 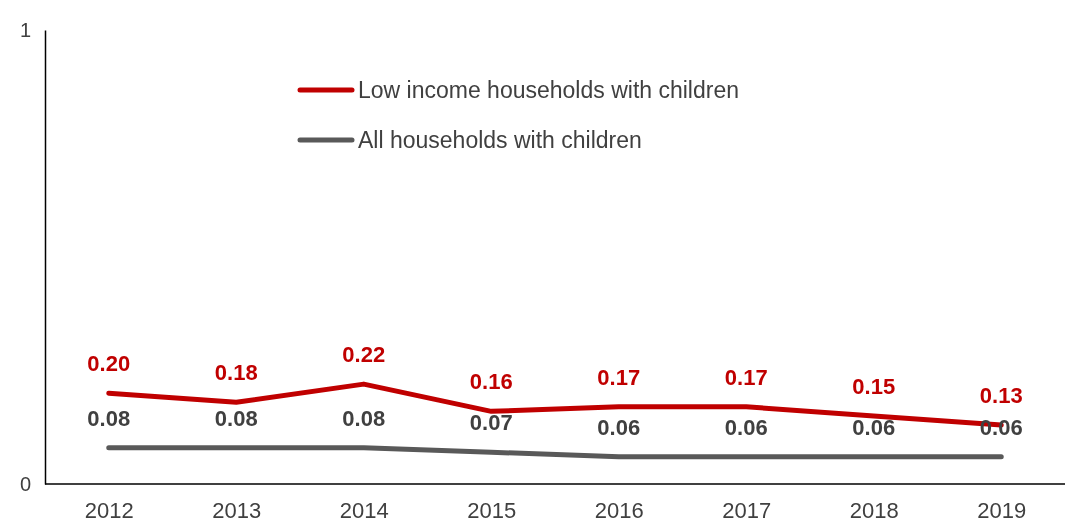 I want to click on data-label: 0.13, so click(x=1001, y=395).